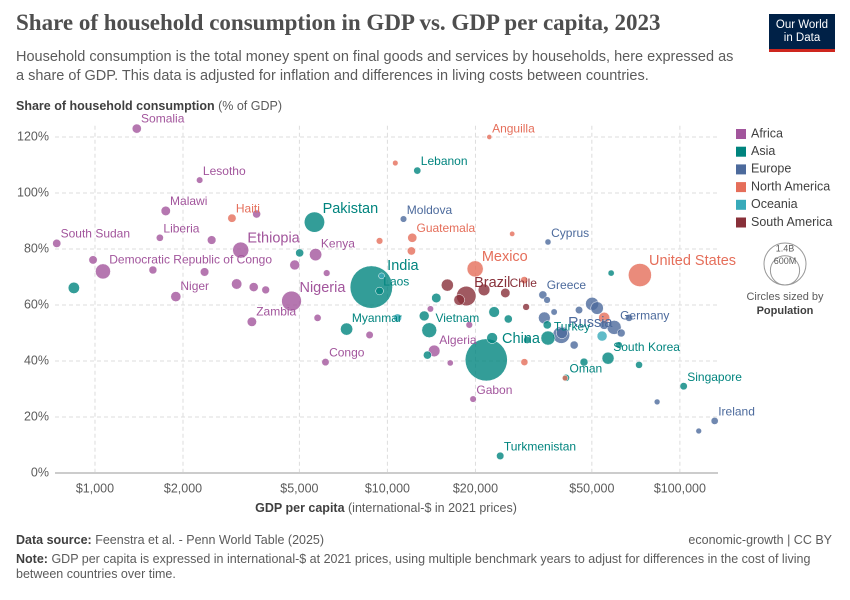  What do you see at coordinates (714, 377) in the screenshot?
I see `point-label: Singapore` at bounding box center [714, 377].